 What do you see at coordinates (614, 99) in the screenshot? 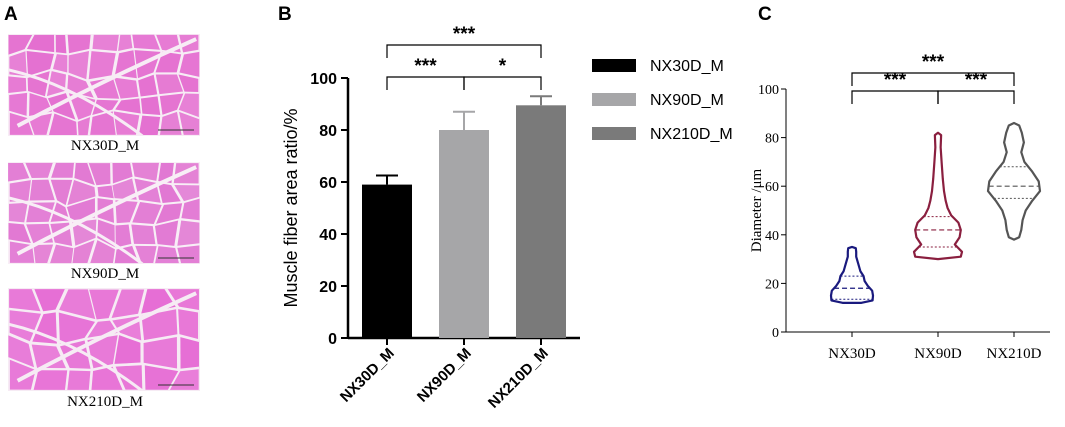
I see `legend-swatch` at bounding box center [614, 99].